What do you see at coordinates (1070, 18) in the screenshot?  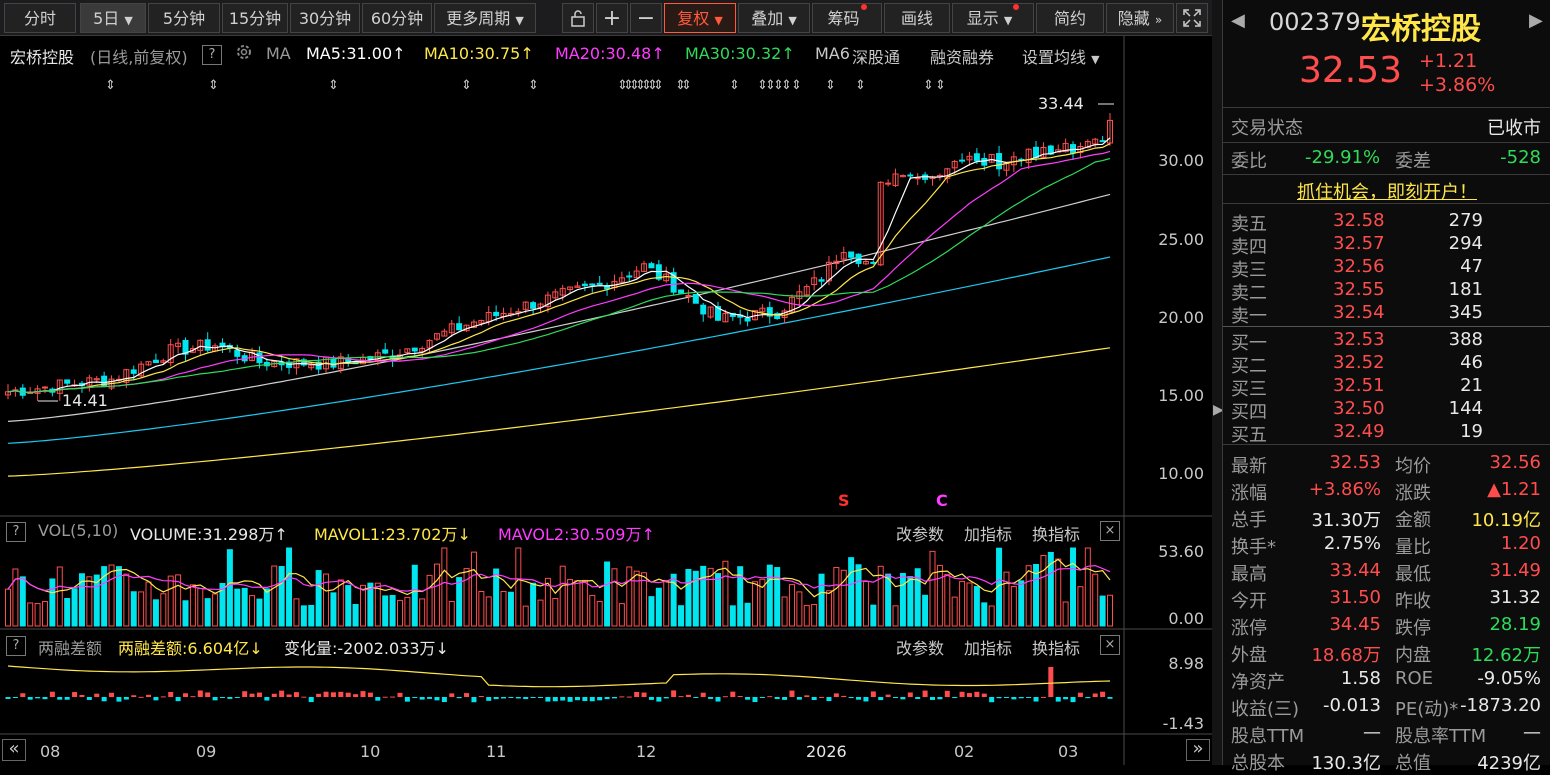 I see `simple-button: 简约` at bounding box center [1070, 18].